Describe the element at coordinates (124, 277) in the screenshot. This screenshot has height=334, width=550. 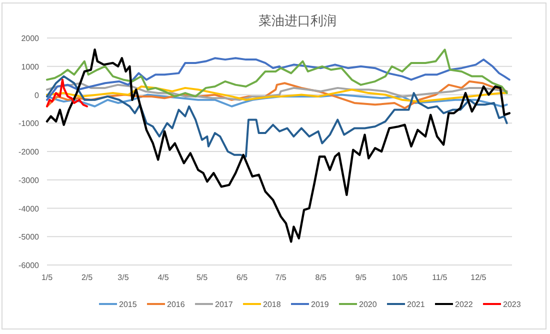
I see `x-tick-label: 3/5` at that location.